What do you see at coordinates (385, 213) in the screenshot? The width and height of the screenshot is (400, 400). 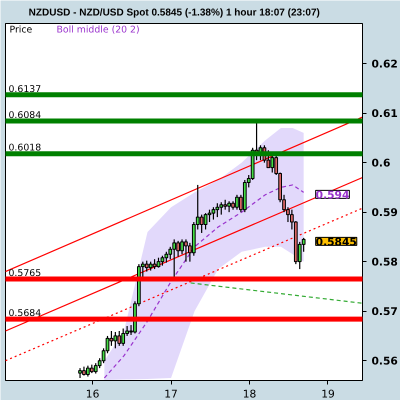 I see `y-tick-label: 0.59` at bounding box center [385, 213].